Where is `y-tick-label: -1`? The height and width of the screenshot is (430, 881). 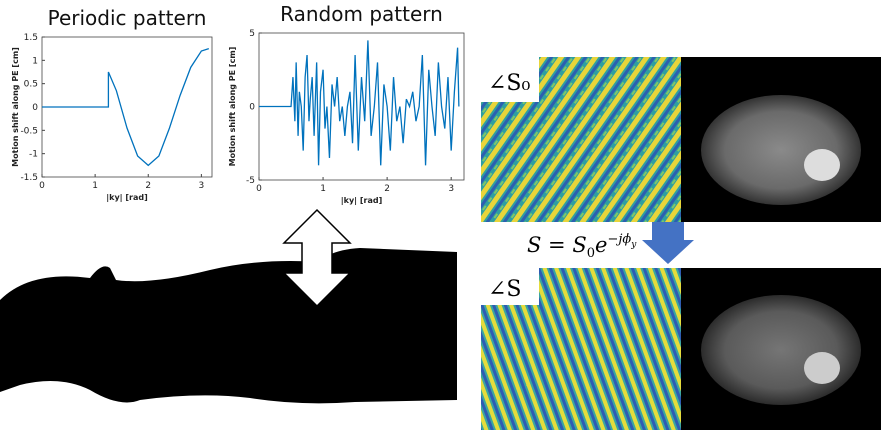 y-tick-label: -1 is located at coordinates (33, 155).